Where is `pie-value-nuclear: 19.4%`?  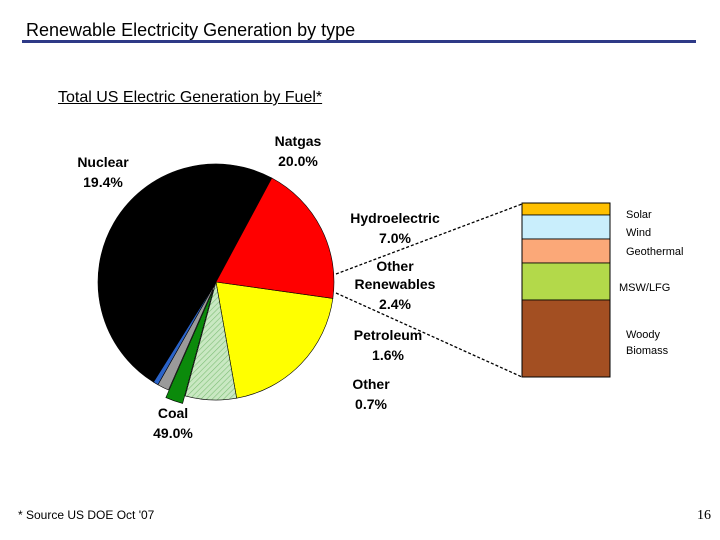
pie-value-nuclear: 19.4% is located at coordinates (103, 182).